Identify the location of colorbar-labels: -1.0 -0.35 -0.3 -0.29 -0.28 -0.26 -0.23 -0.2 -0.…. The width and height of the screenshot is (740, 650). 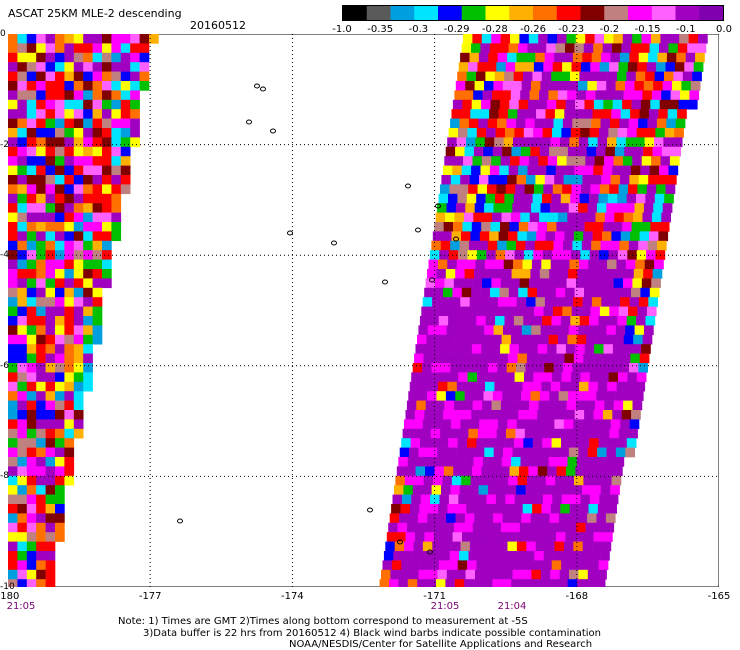
(532, 30).